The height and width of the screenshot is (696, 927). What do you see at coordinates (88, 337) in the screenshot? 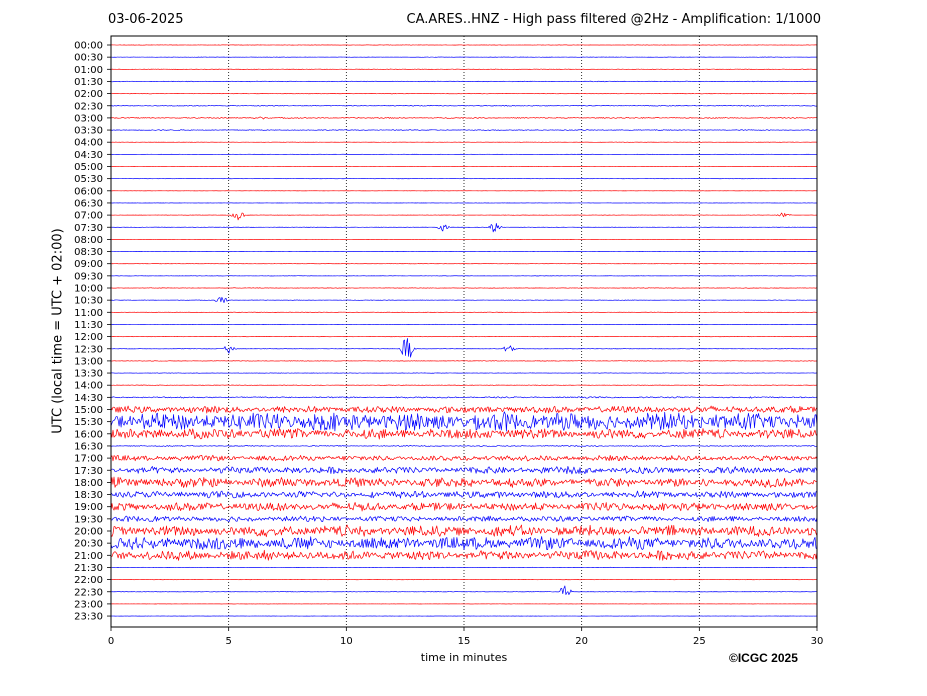
I see `y-tick-label: 12:00` at bounding box center [88, 337].